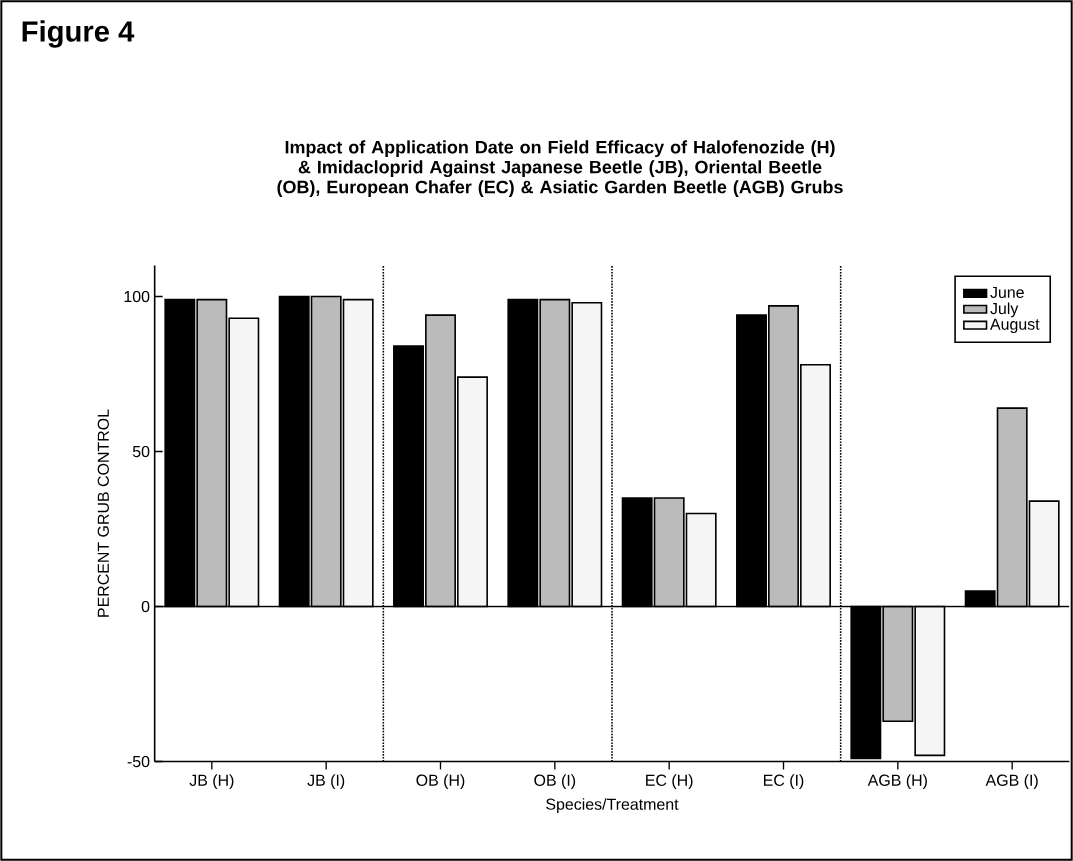 The width and height of the screenshot is (1073, 861). I want to click on y-axis-title: PERCENT GRUB CONTROL, so click(103, 513).